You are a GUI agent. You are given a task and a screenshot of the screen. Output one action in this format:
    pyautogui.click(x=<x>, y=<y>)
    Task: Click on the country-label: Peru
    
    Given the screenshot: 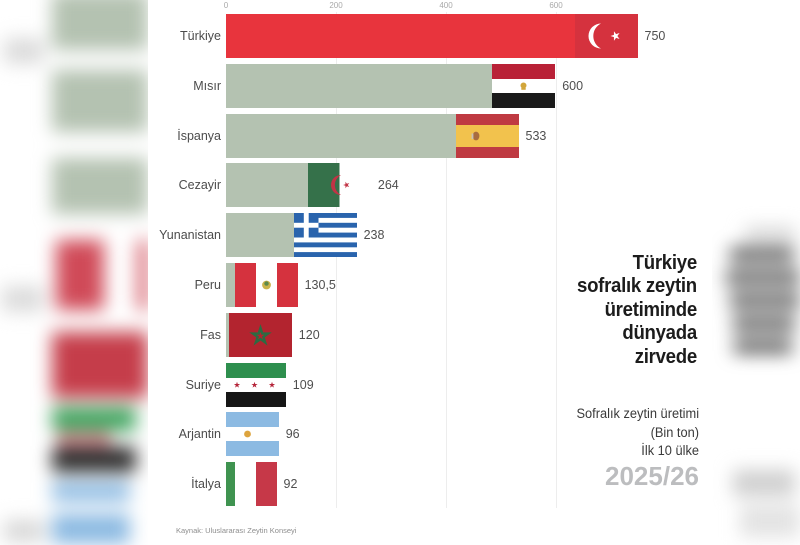 What is the action you would take?
    pyautogui.click(x=207, y=285)
    